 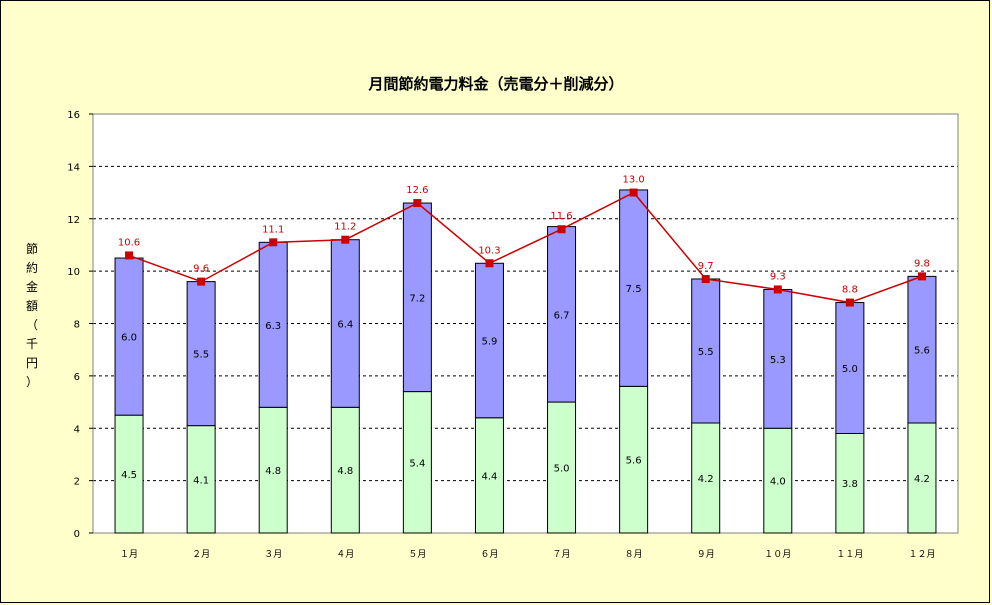 What do you see at coordinates (778, 482) in the screenshot?
I see `data-label-lower: 4.0` at bounding box center [778, 482].